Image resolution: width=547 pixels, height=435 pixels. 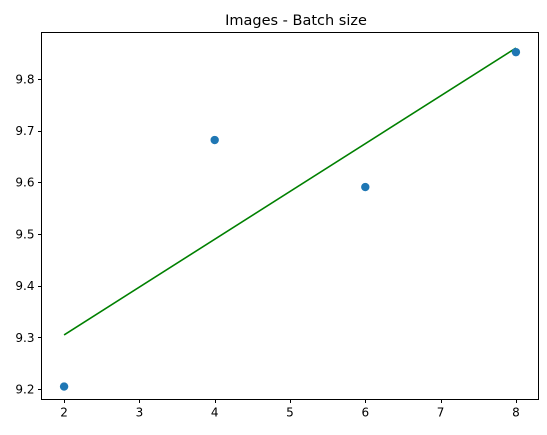 I want to click on y-tick-label: 9.7, so click(x=24, y=131).